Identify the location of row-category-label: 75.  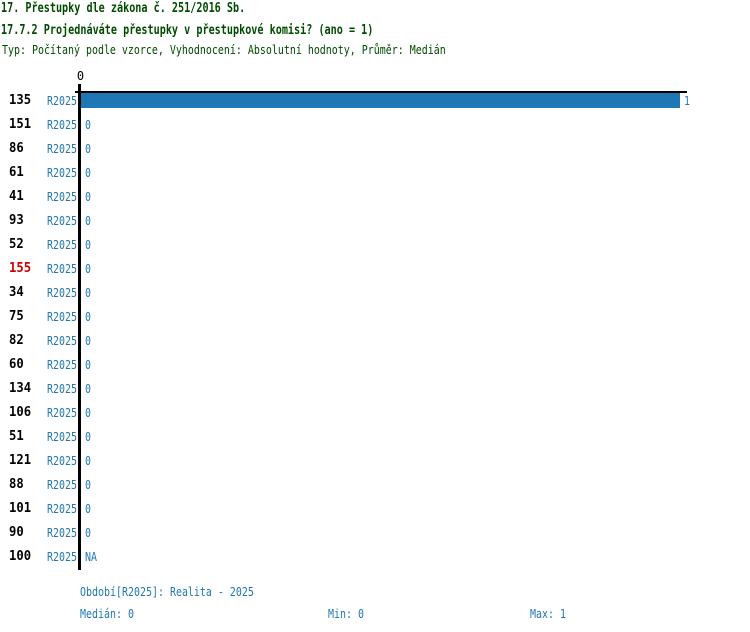
(17, 316).